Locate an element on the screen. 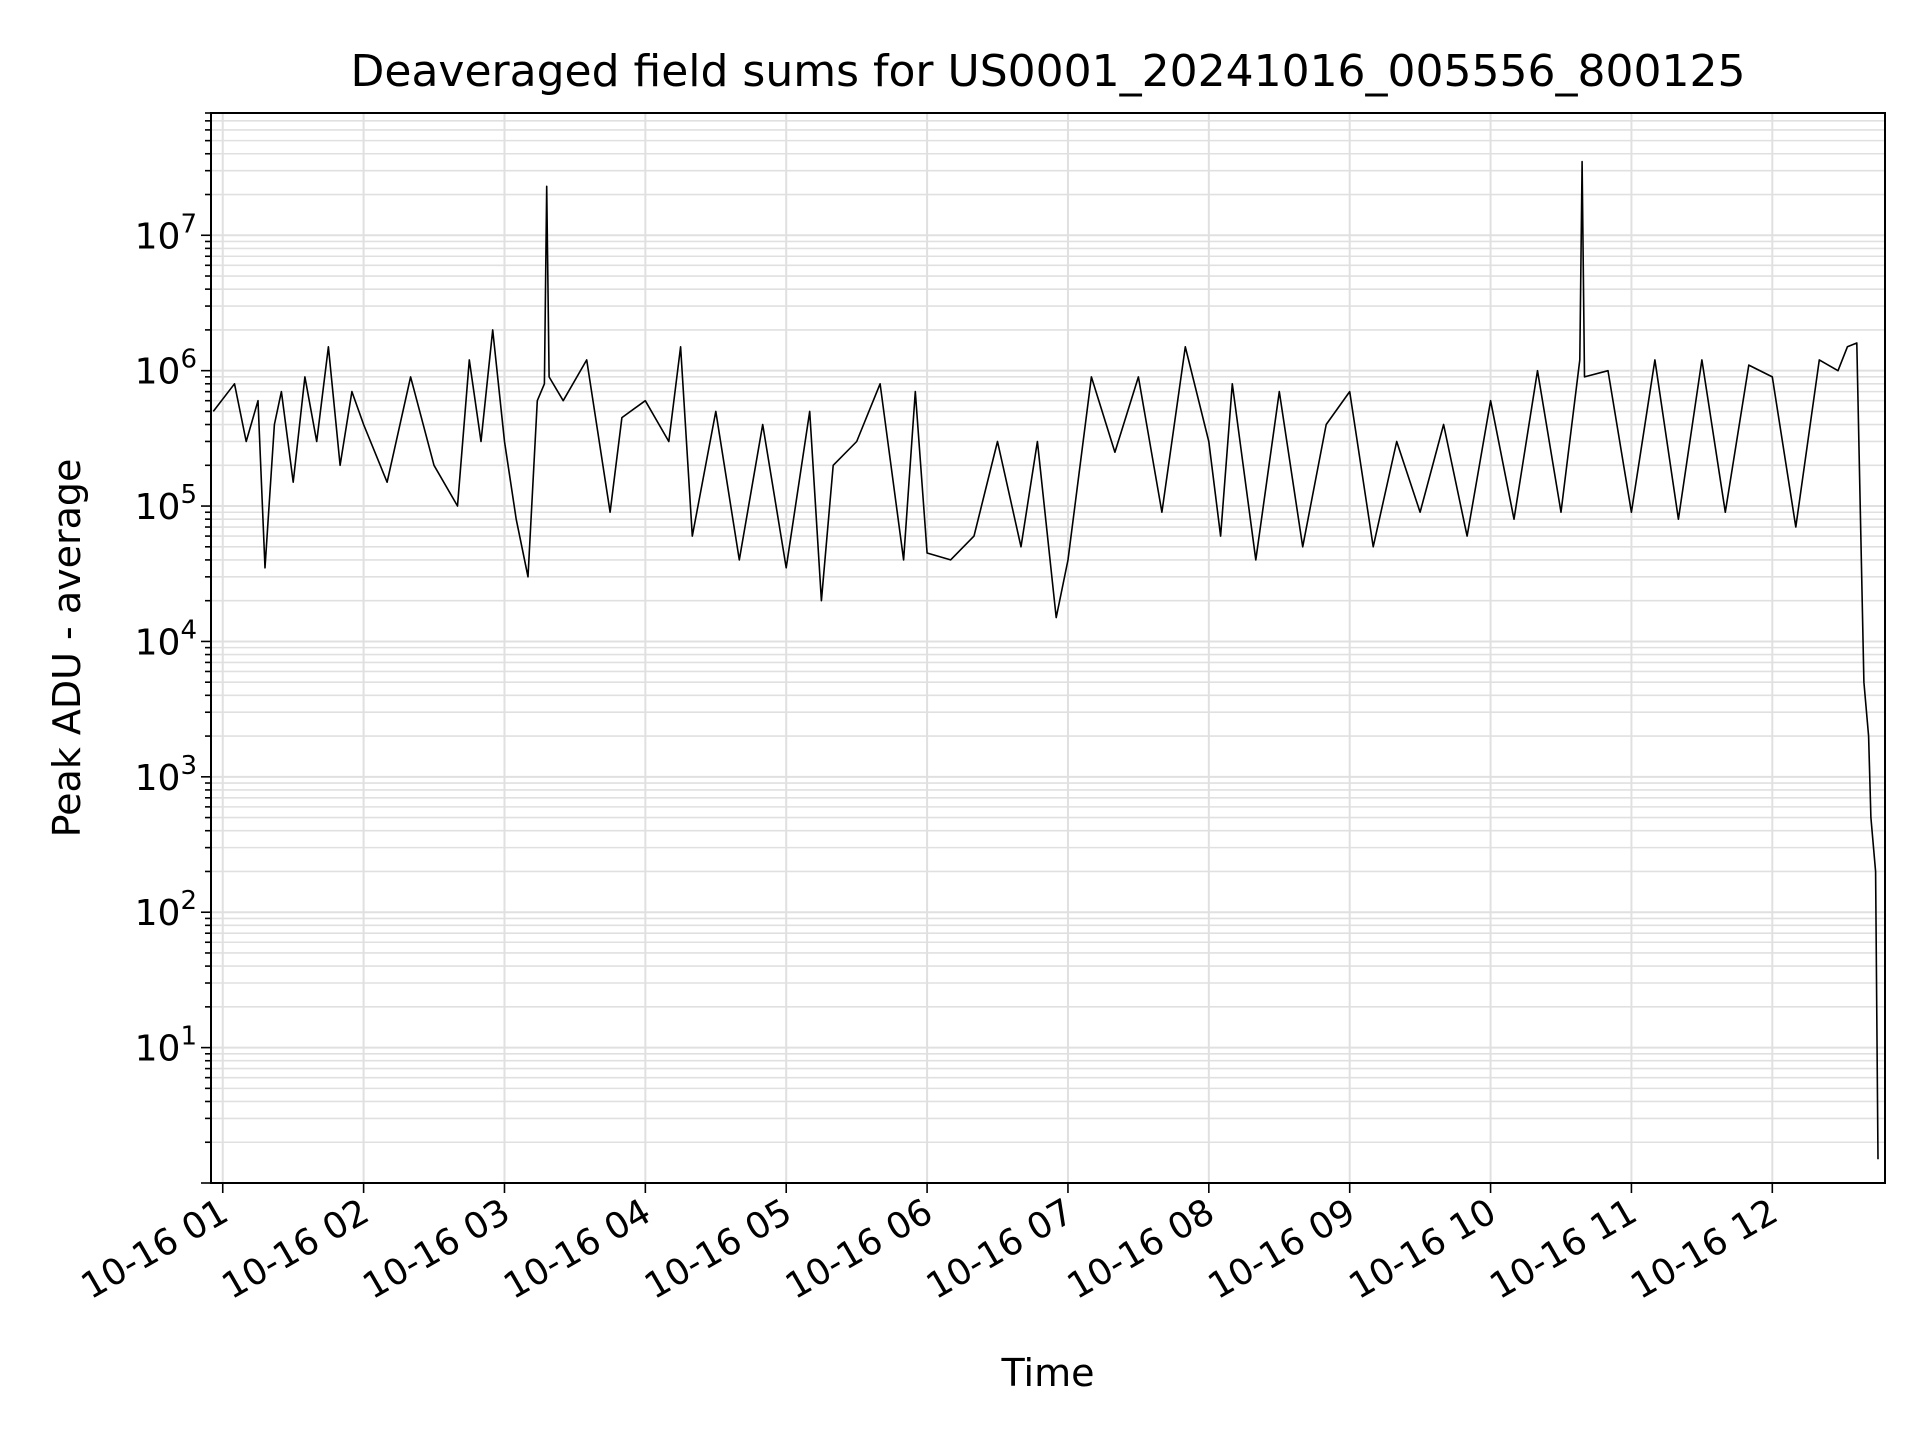 This screenshot has height=1440, width=1920. y-tick-label: 10⁴ is located at coordinates (166, 639).